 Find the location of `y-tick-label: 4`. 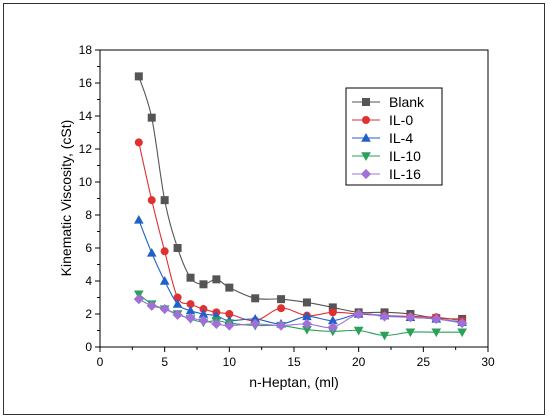

y-tick-label: 4 is located at coordinates (88, 281).